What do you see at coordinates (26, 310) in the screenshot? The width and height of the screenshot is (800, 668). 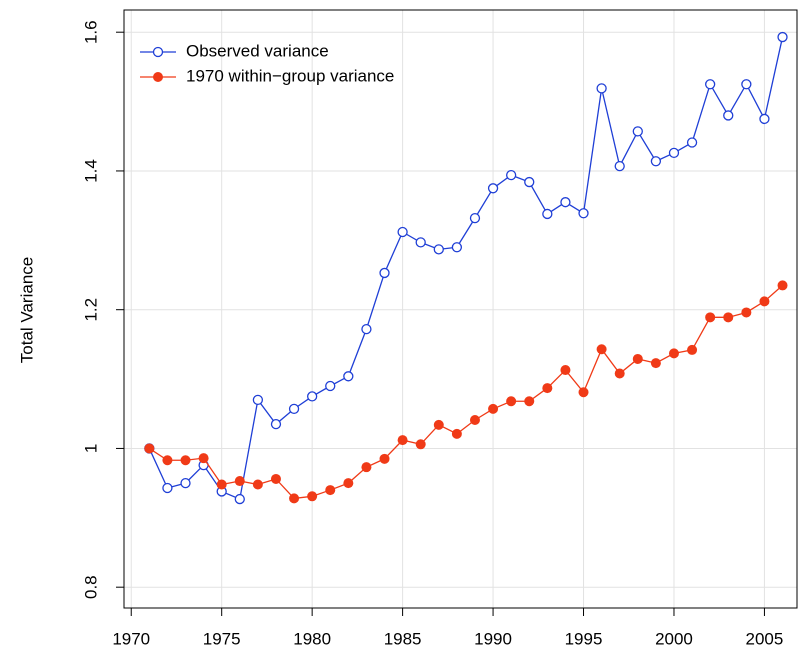 I see `y-axis-title: Total Variance` at bounding box center [26, 310].